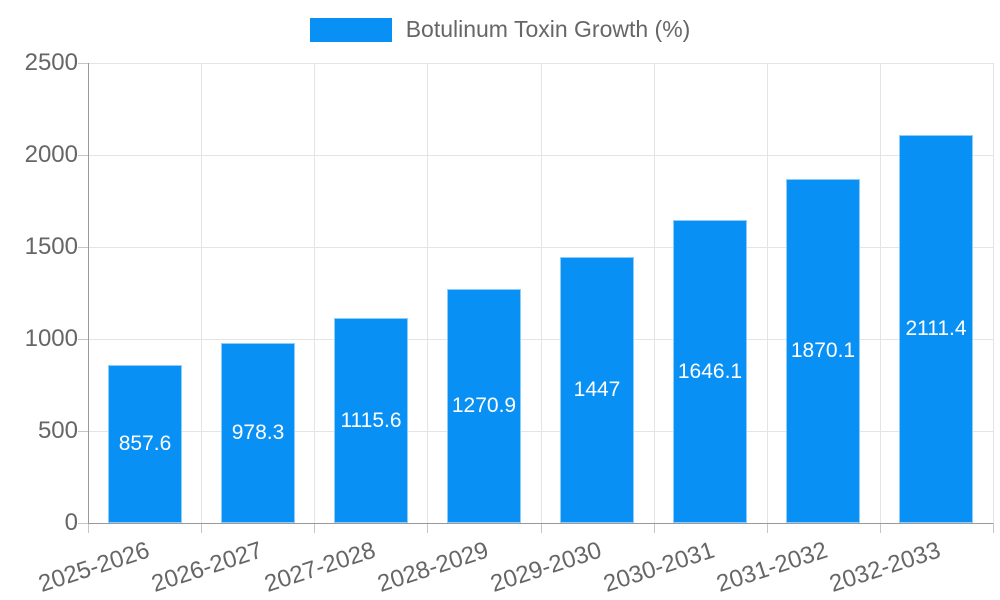 This screenshot has height=600, width=1000. What do you see at coordinates (772, 567) in the screenshot?
I see `x-axis-category-label: 2031-2032` at bounding box center [772, 567].